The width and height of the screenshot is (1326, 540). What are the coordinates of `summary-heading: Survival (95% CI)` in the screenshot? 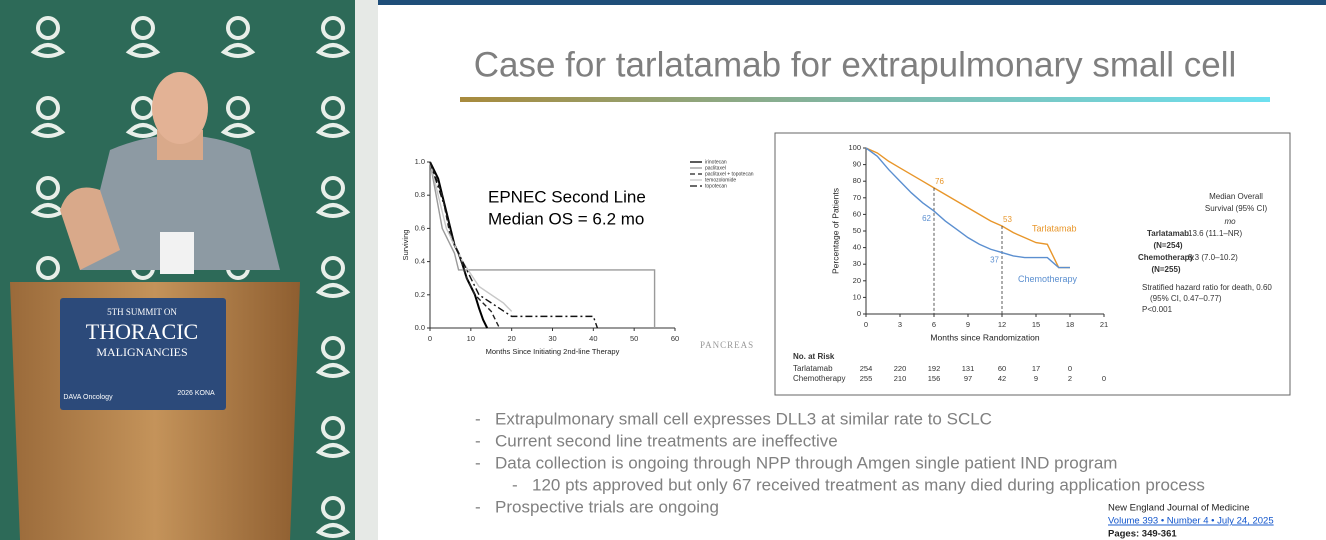 It's located at (1236, 208).